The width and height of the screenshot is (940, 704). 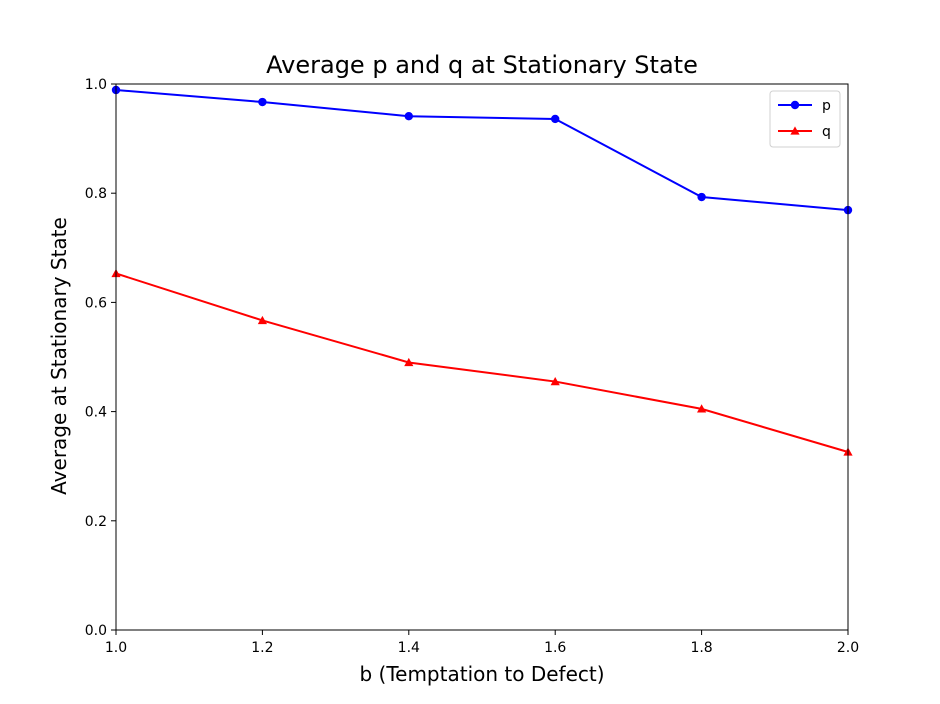 I want to click on x-tick-label: 1.6, so click(x=555, y=648).